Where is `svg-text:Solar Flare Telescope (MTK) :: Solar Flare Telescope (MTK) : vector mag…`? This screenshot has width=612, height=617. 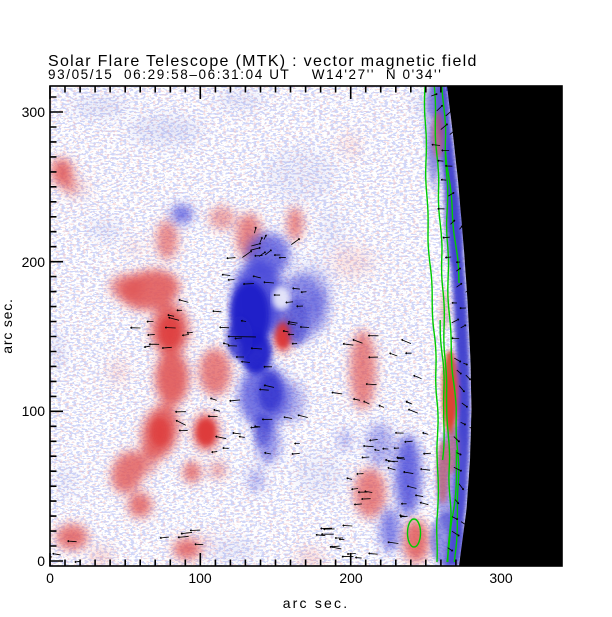 svg-text:Solar Flare Telescope (MTK) :: Solar Flare Telescope (MTK) : vector mag… is located at coordinates (263, 61).